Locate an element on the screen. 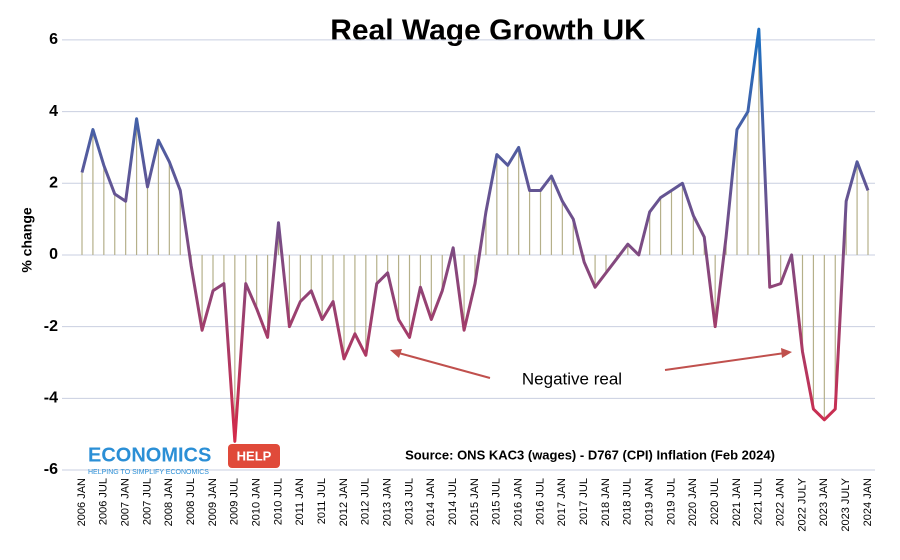 The height and width of the screenshot is (560, 900). x-tick-label: 2006 JUL is located at coordinates (104, 501).